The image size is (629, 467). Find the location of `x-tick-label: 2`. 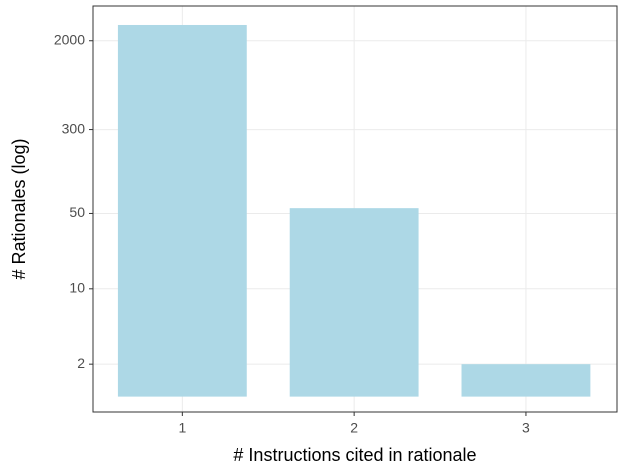

x-tick-label: 2 is located at coordinates (354, 428).